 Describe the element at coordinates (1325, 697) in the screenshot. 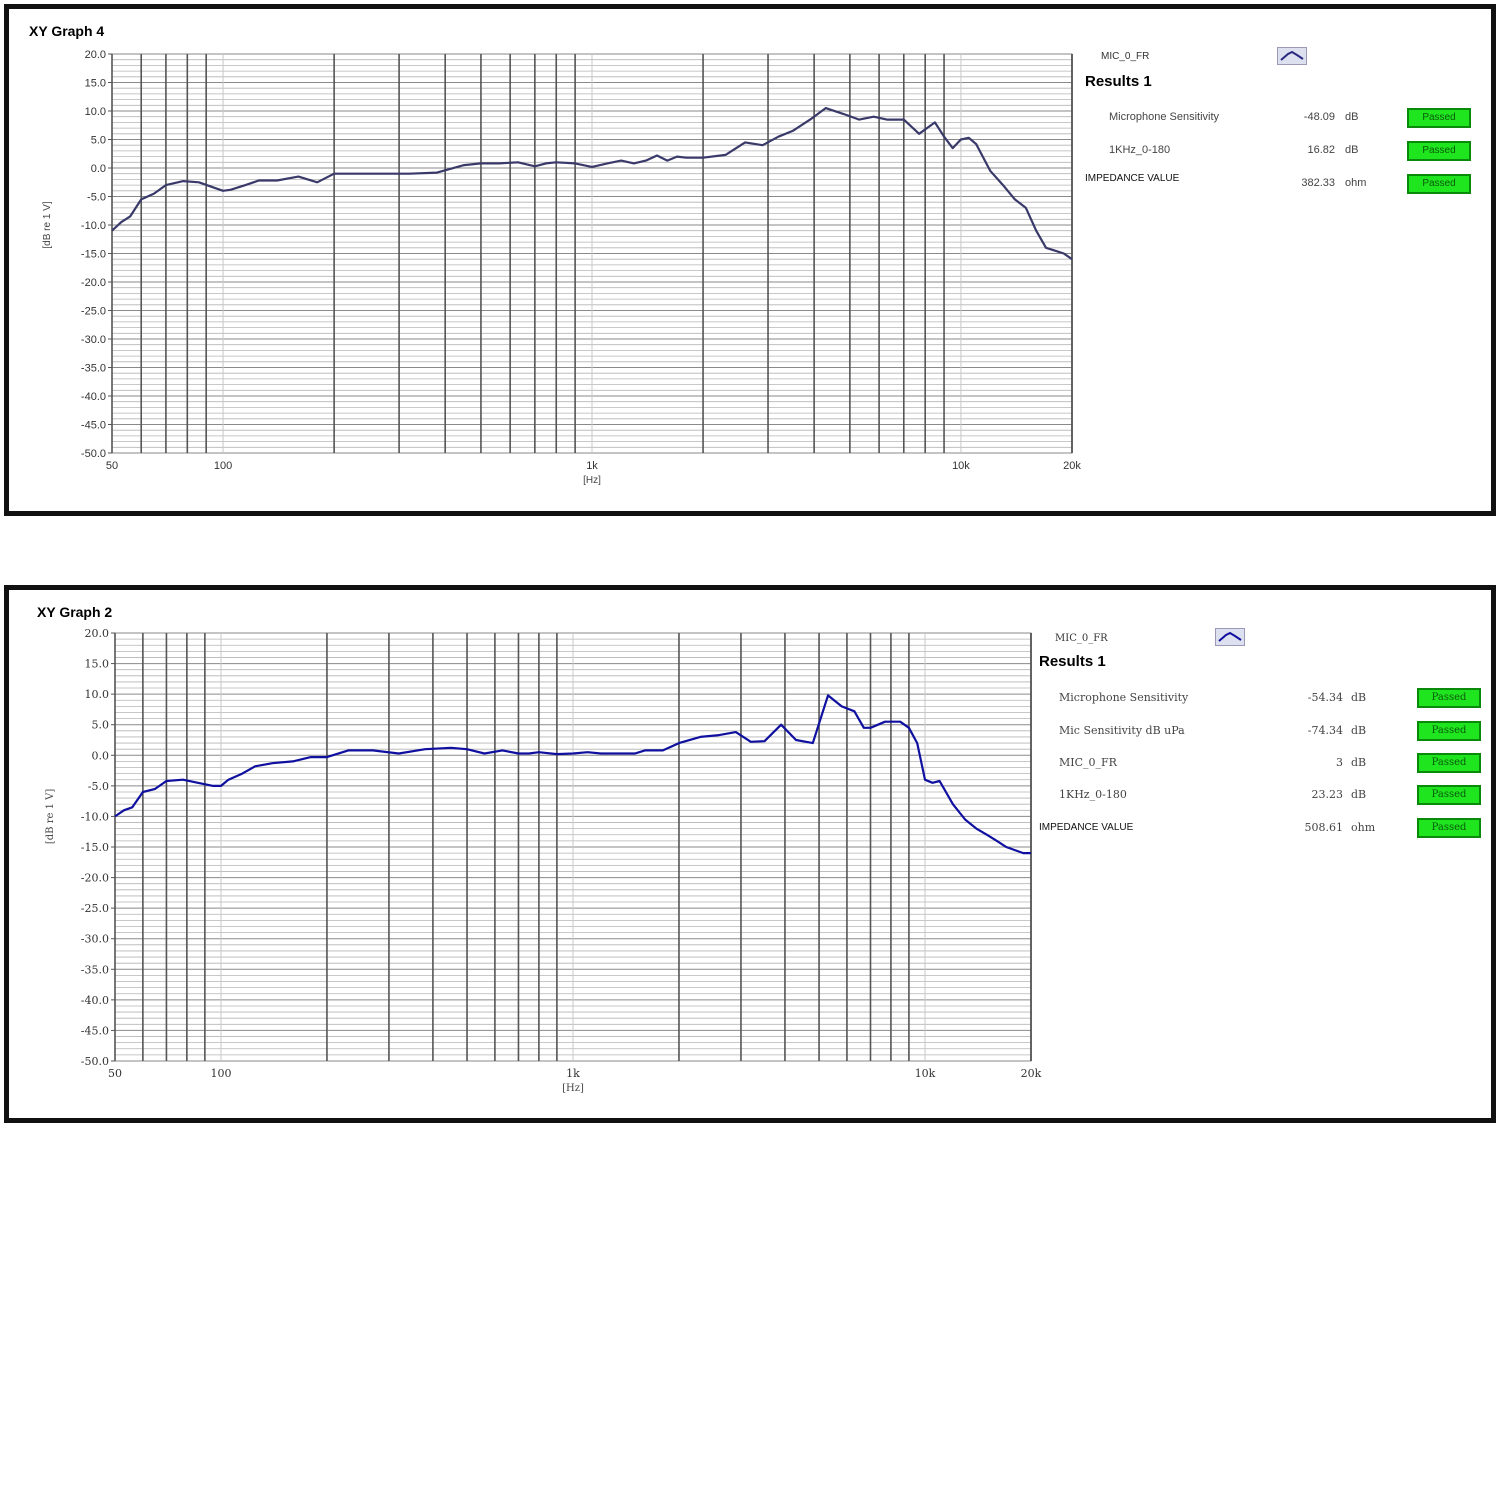

I see `result-value: -54.34` at that location.